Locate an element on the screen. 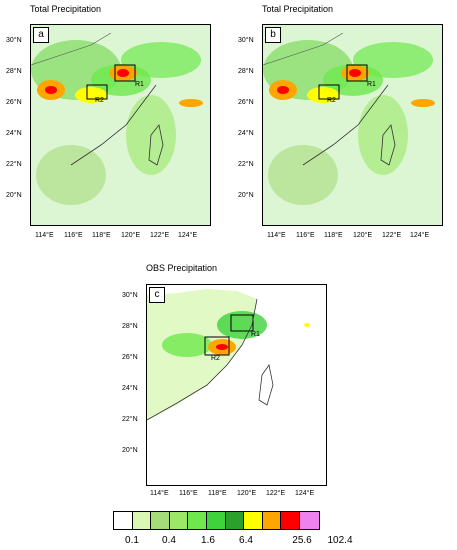 Image resolution: width=457 pixels, height=550 pixels. lat-label-b-28n: 28°N is located at coordinates (246, 71).